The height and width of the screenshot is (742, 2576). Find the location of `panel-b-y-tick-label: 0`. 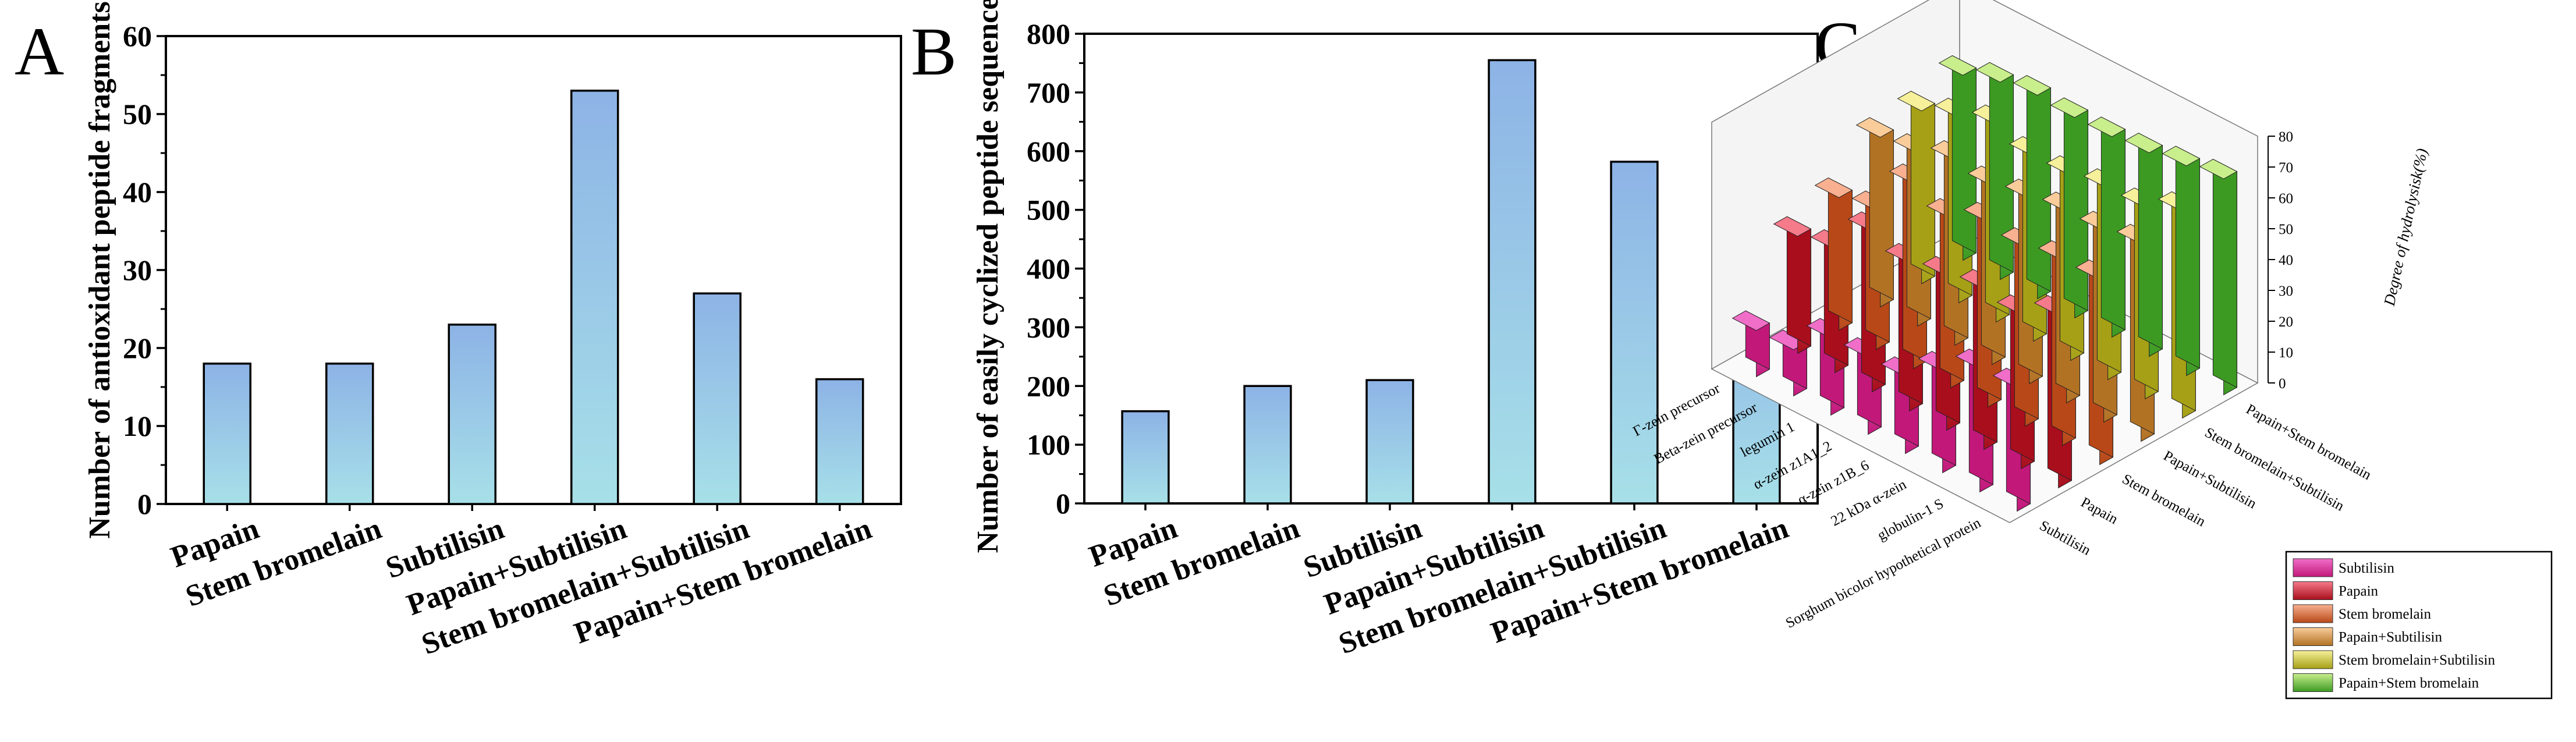

panel-b-y-tick-label: 0 is located at coordinates (1063, 503).